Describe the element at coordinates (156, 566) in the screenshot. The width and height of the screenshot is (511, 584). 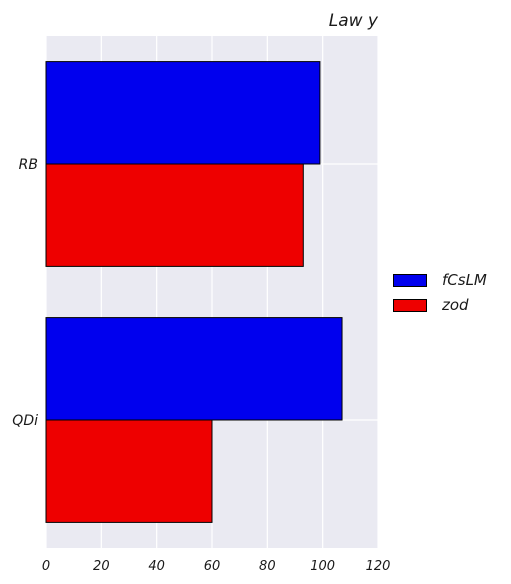
I see `x-tick-label: 40` at that location.